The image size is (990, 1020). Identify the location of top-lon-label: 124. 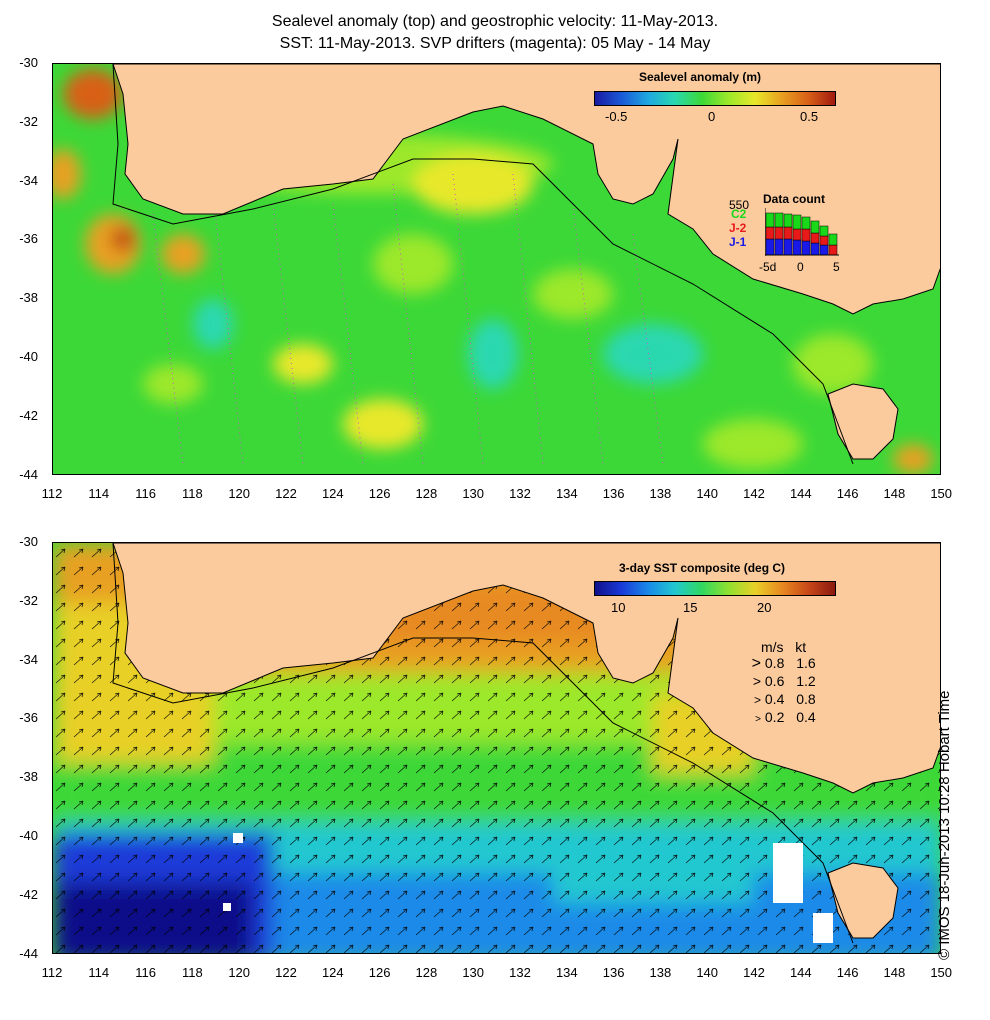
(332, 493).